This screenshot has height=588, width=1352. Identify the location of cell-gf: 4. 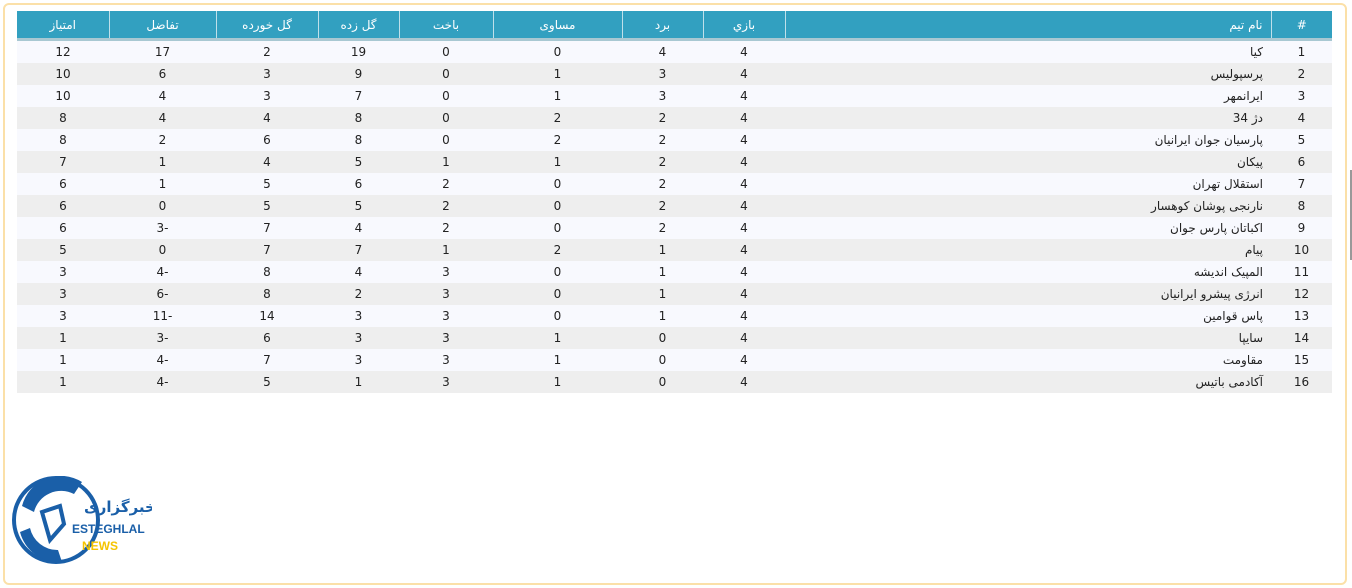
(358, 228).